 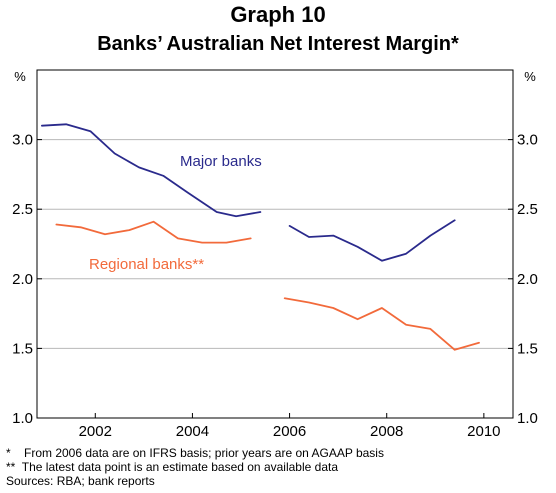 What do you see at coordinates (527, 209) in the screenshot?
I see `y-tick-label-right: 2.5` at bounding box center [527, 209].